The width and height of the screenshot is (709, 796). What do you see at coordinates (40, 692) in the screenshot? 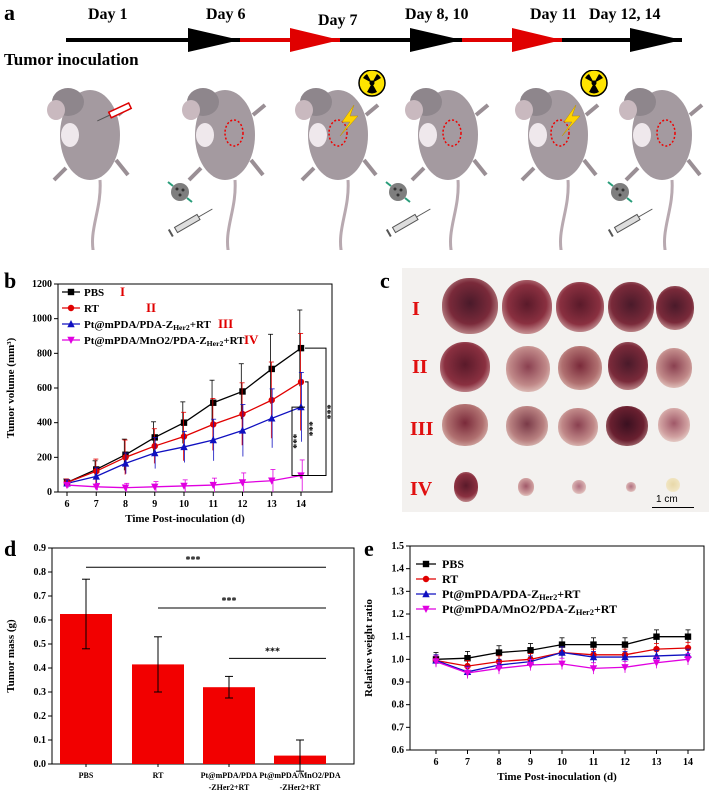
I see `y-tick-label: 0.3` at bounding box center [40, 692].